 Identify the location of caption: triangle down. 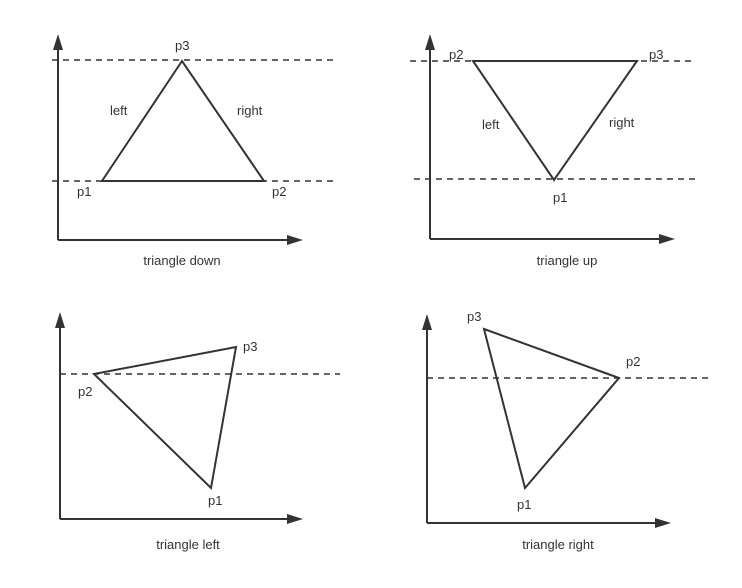
(181, 260).